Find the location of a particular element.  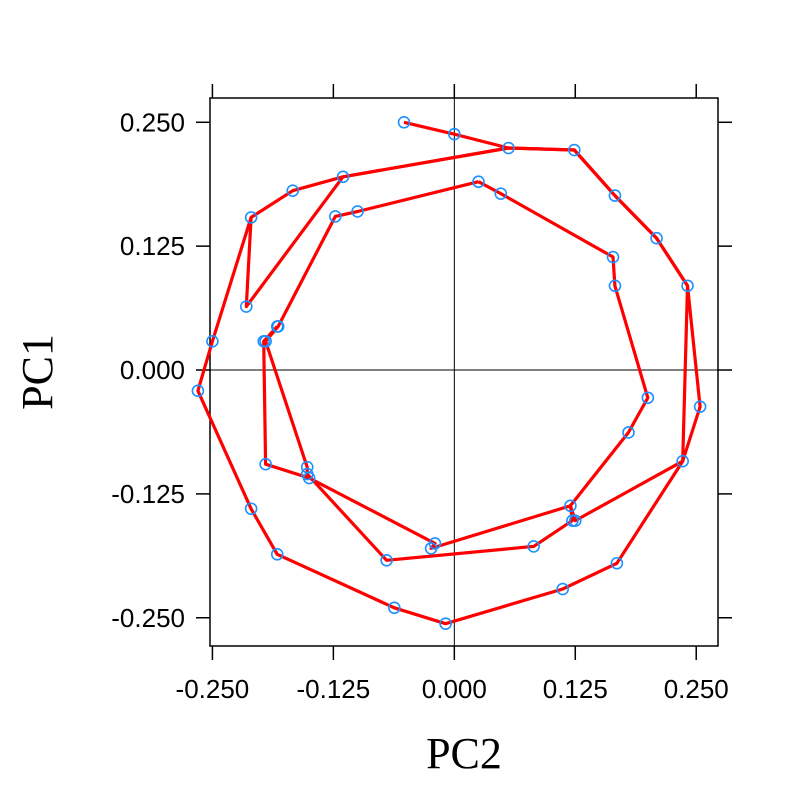

y-tick-label: 0.000 is located at coordinates (152, 370).